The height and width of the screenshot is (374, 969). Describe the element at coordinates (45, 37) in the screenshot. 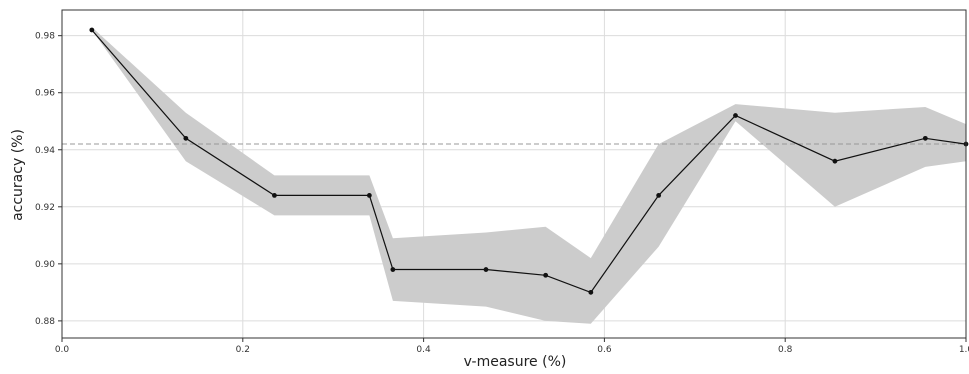

I see `y-tick-label: 0.98` at that location.